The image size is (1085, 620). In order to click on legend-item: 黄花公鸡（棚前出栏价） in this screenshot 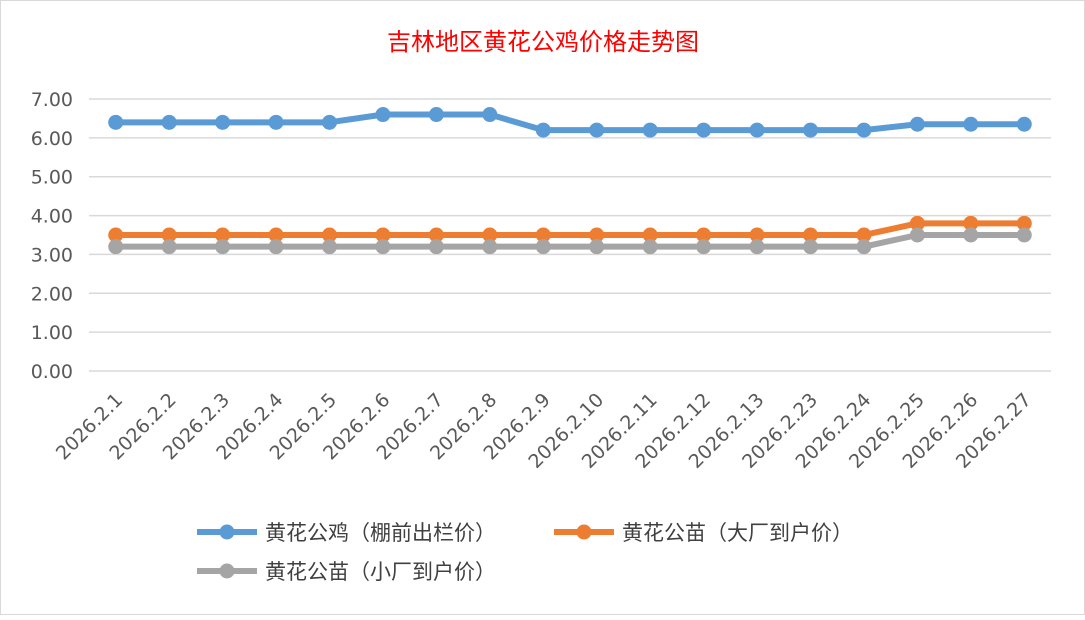, I will do `click(346, 533)`.